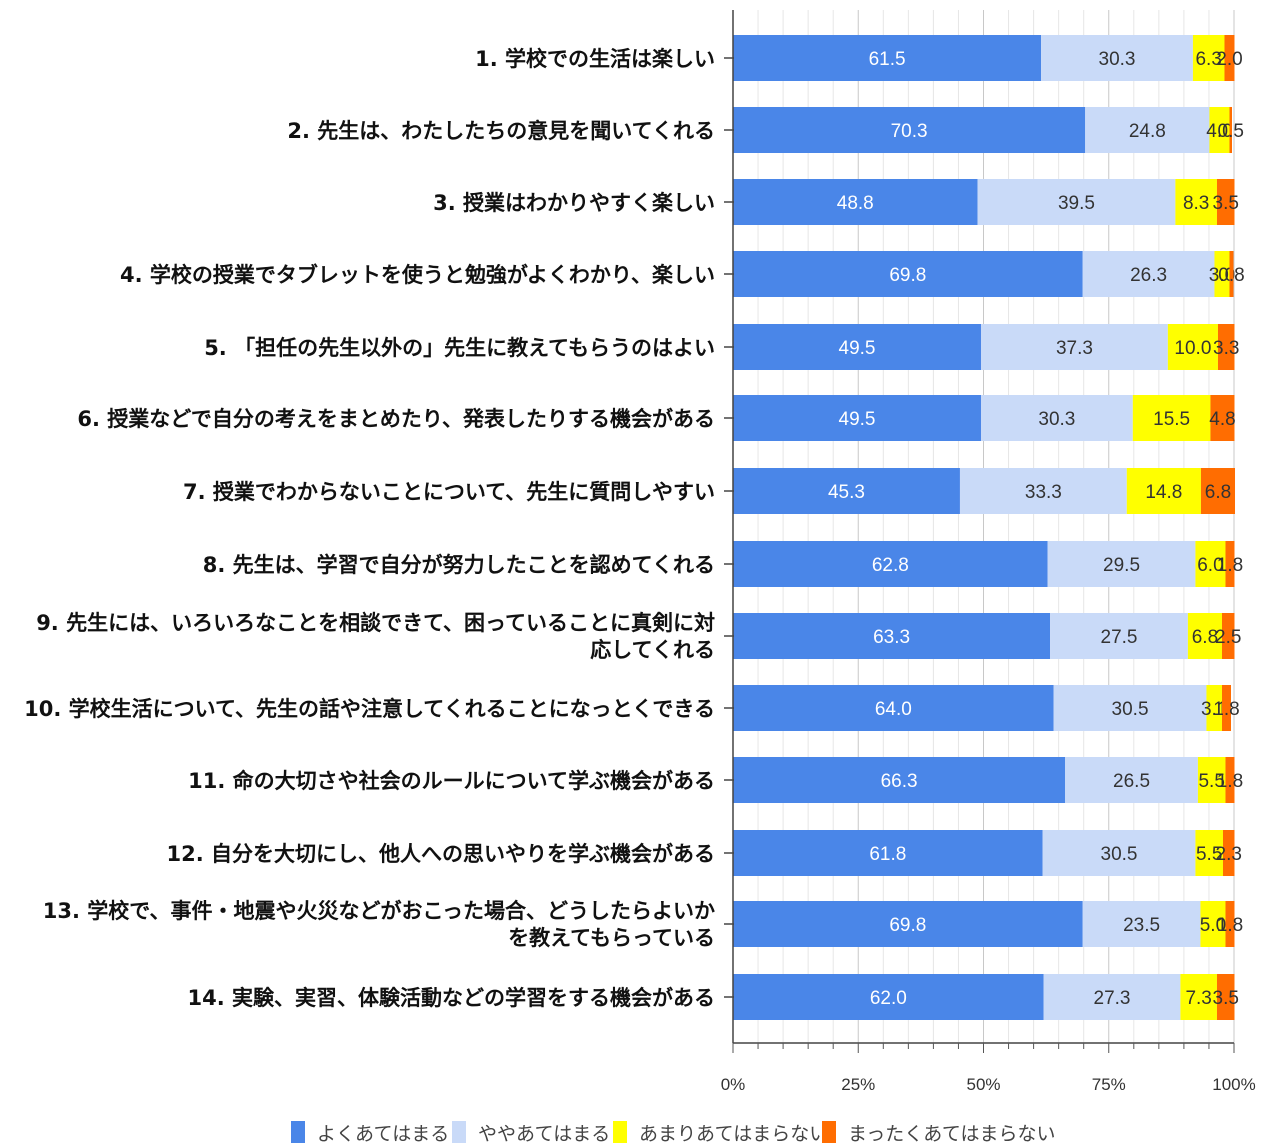 The width and height of the screenshot is (1263, 1146). I want to click on bar-row: 62.0 27.3 7.3 3.5, so click(986, 997).